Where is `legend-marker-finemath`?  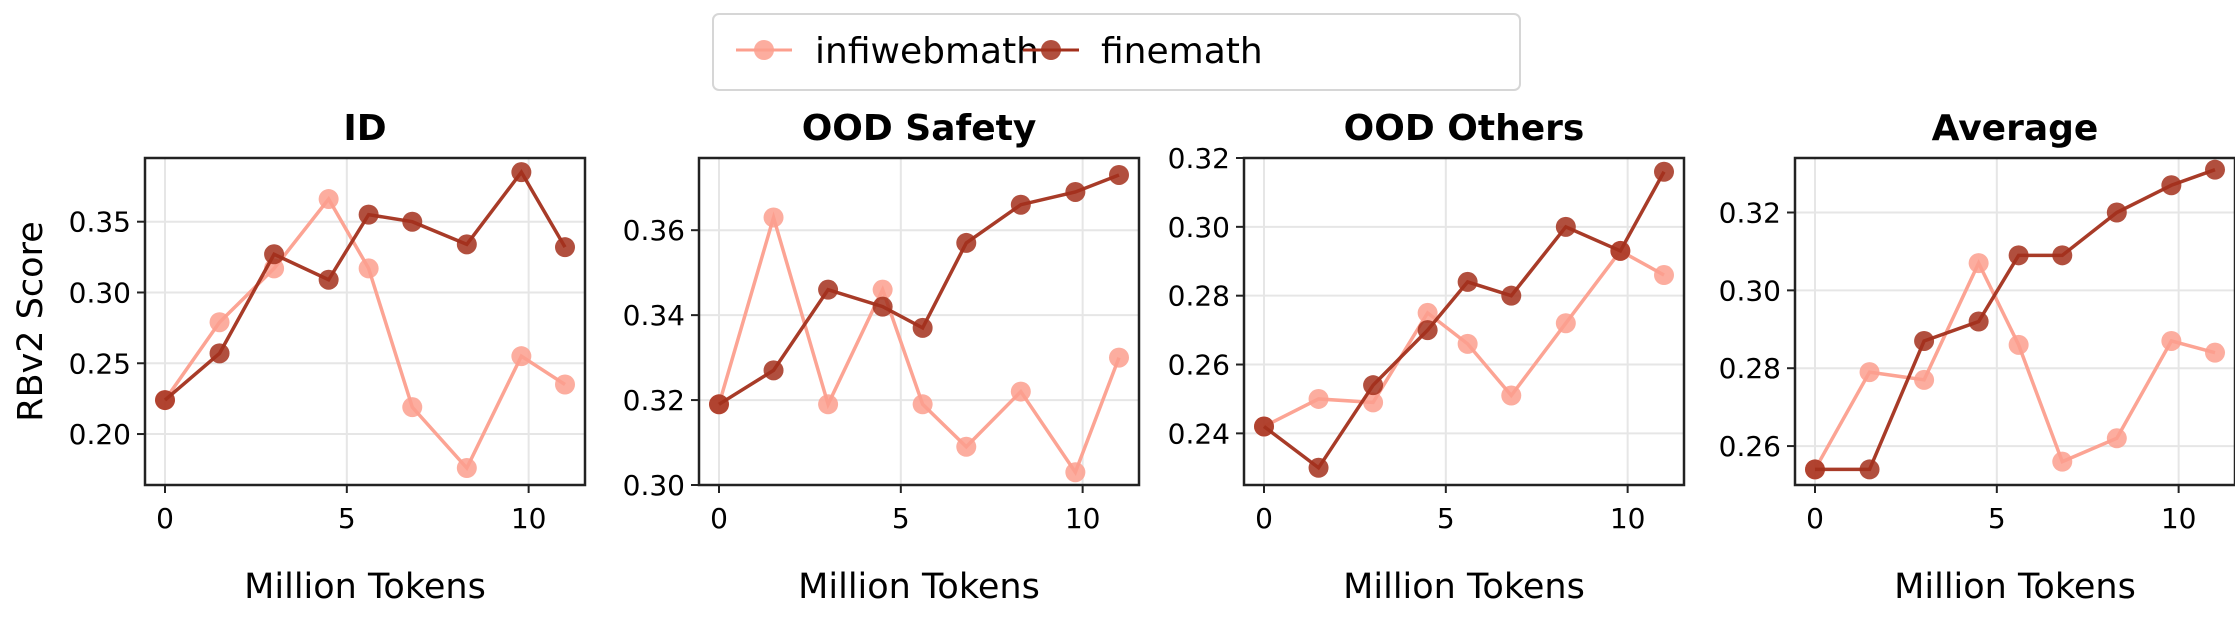 legend-marker-finemath is located at coordinates (1051, 50).